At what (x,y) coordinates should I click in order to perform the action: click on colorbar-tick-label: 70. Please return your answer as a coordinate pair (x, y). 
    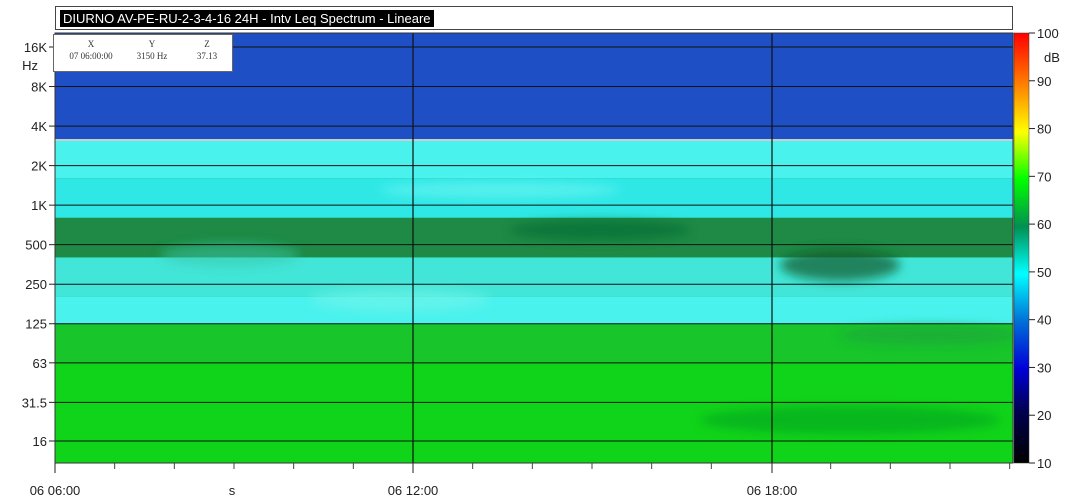
    Looking at the image, I should click on (1044, 176).